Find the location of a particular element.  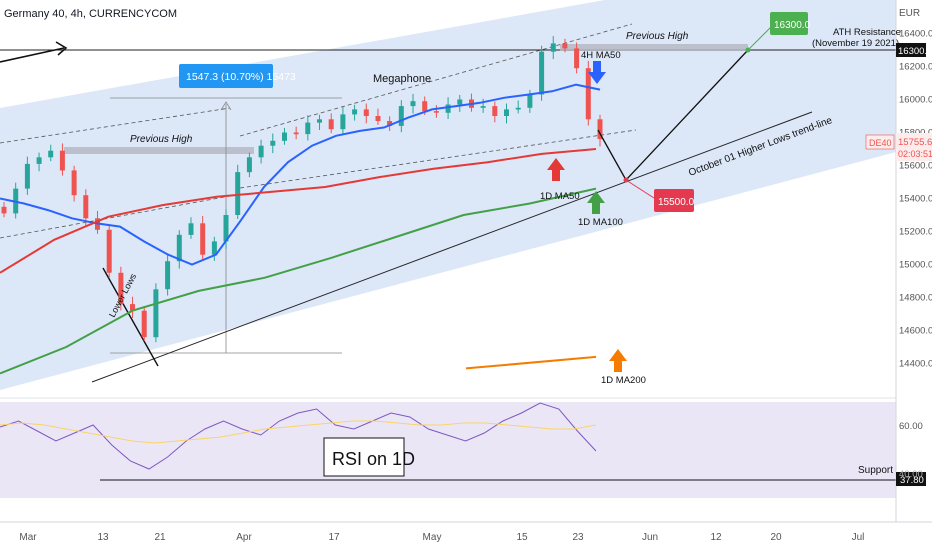

previous-high-bar-left is located at coordinates (159, 150).